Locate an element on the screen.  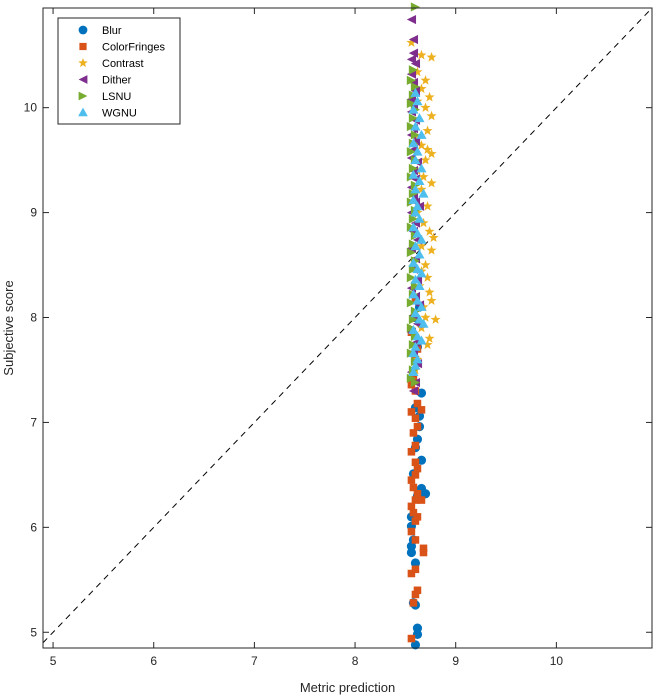
legend-label-wgnu: WGNU is located at coordinates (119, 114).